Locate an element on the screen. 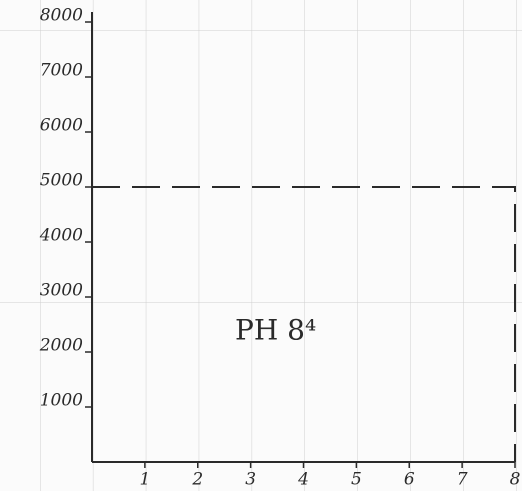 Image resolution: width=522 pixels, height=491 pixels. x-tick-label: 2 is located at coordinates (197, 480).